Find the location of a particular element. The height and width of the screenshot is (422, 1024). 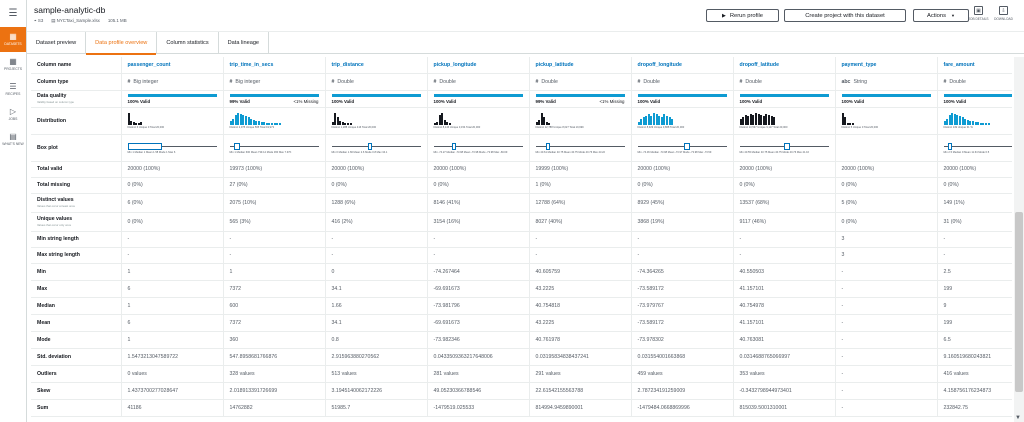

column-name: trip_time_in_secs is located at coordinates (251, 64).